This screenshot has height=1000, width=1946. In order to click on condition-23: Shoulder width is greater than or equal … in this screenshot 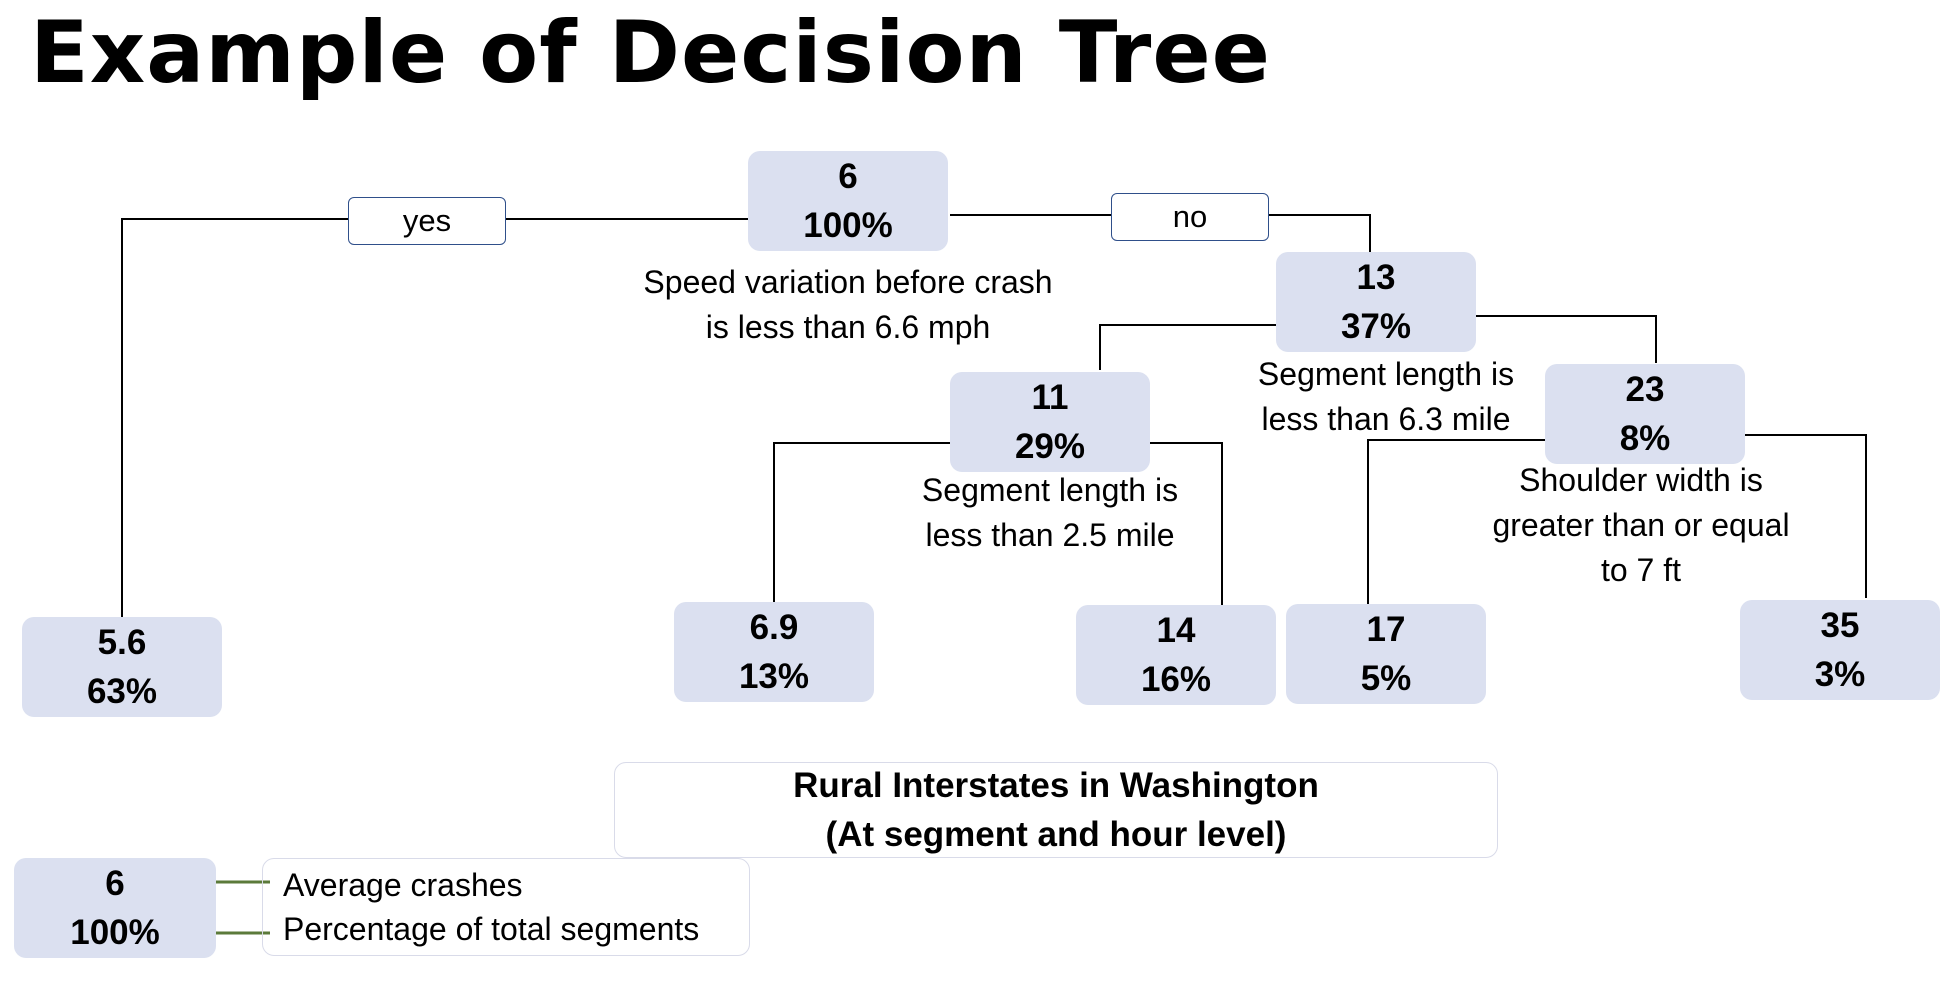, I will do `click(1641, 525)`.